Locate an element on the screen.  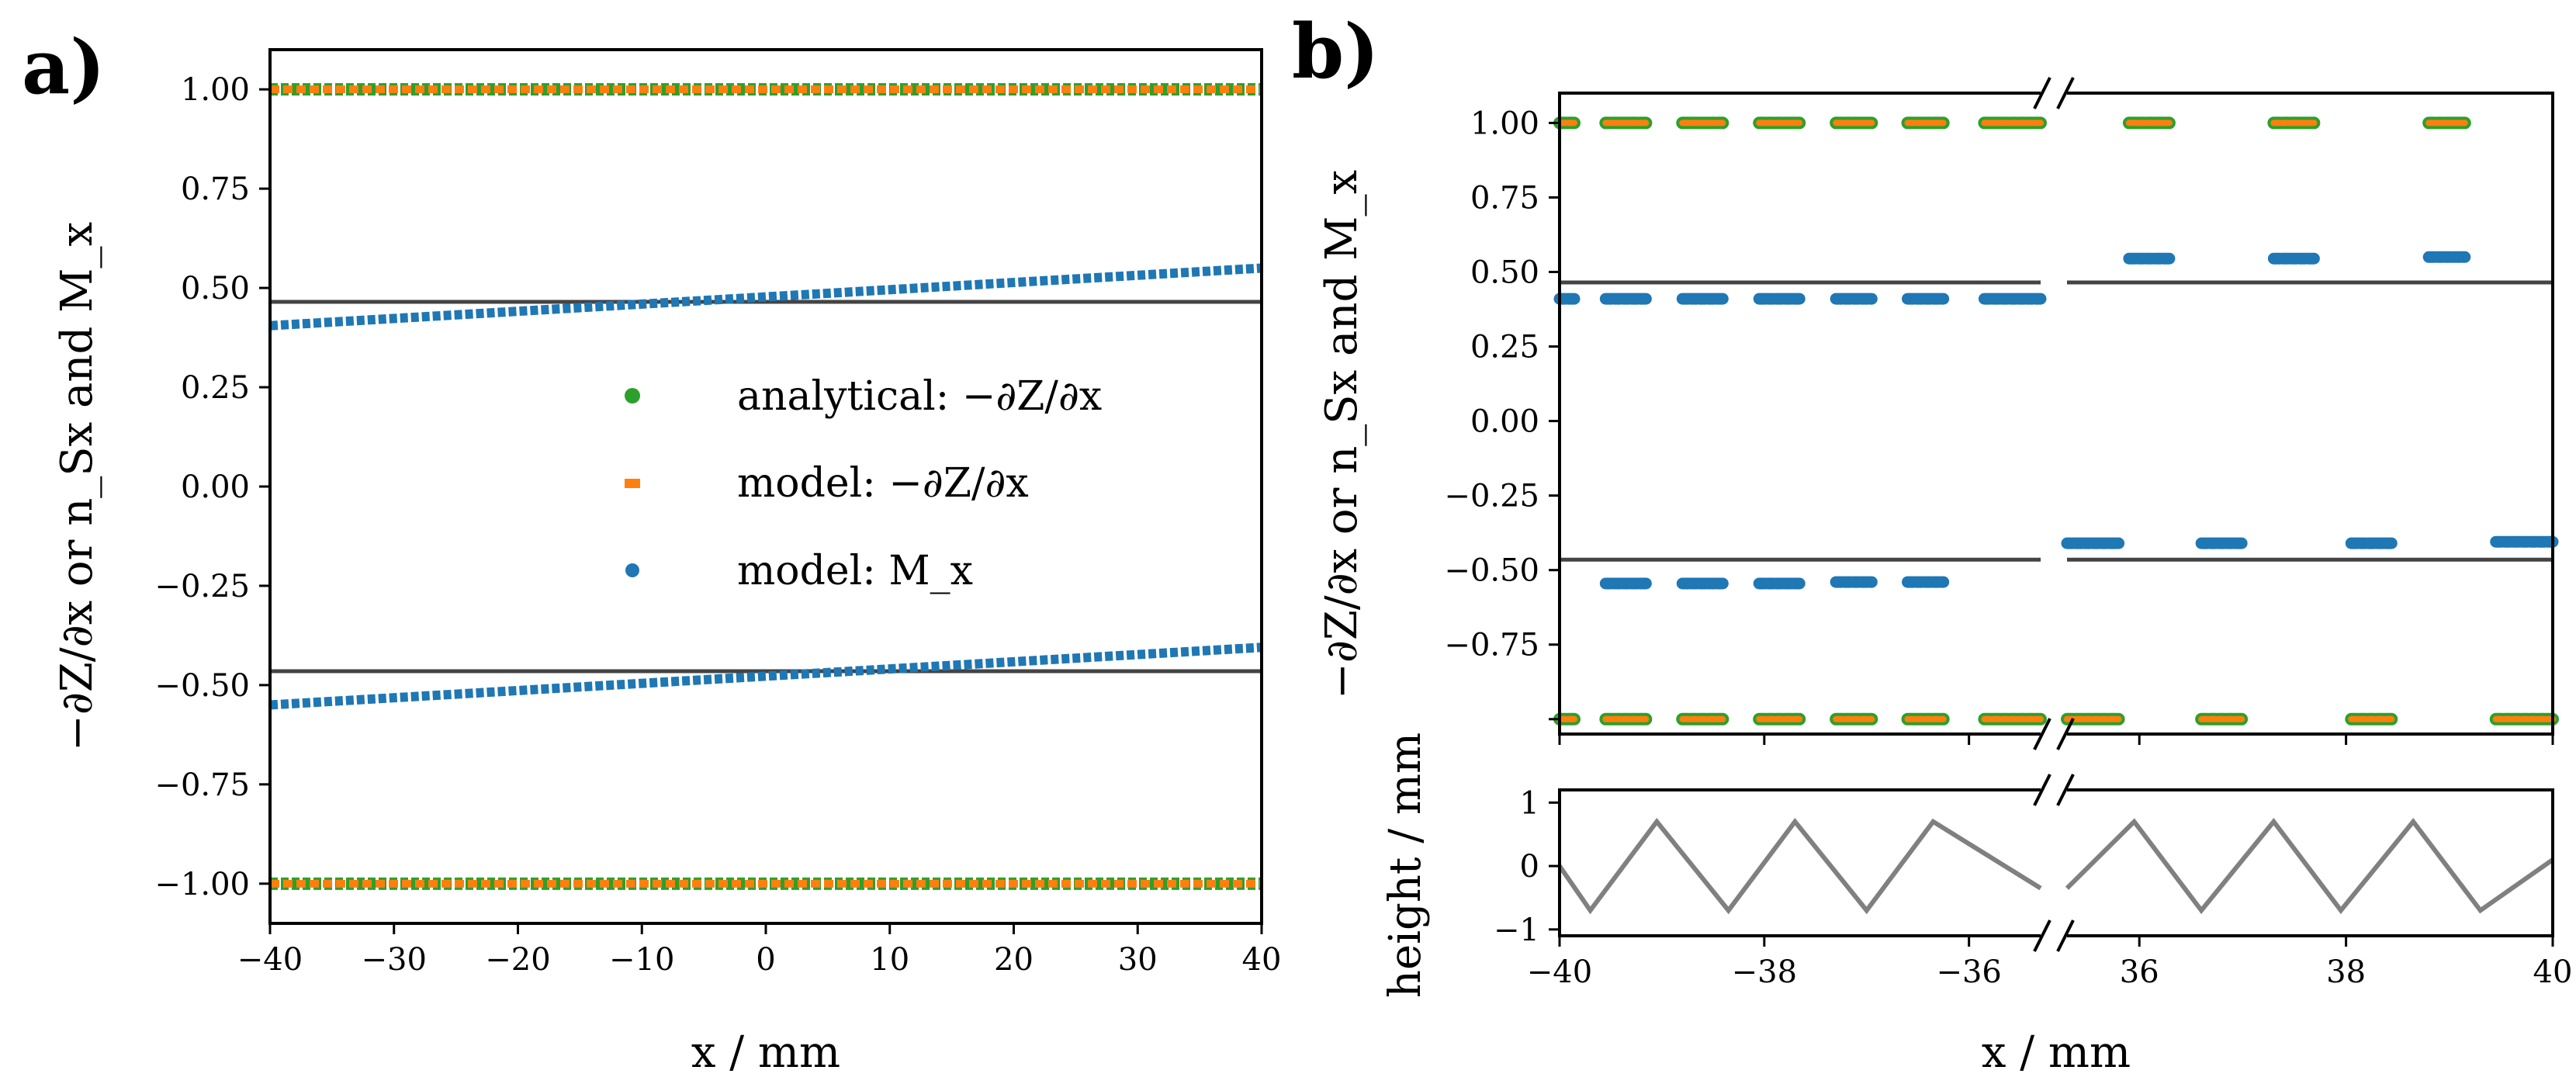
panel-a-ylabel: −∂Z/∂x or n_Sx and M_x is located at coordinates (77, 487).